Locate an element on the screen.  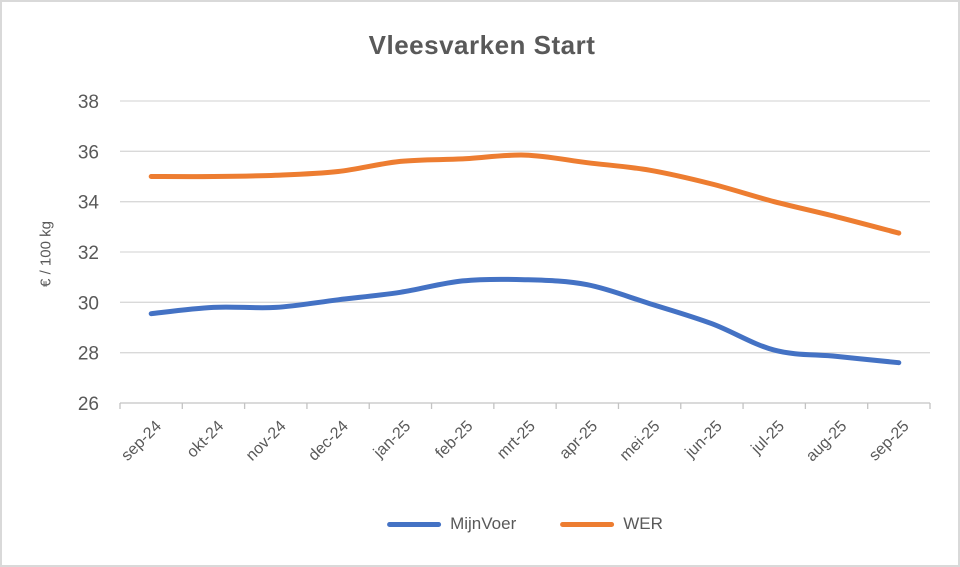
x-tick-label: nov-24 is located at coordinates (266, 441).